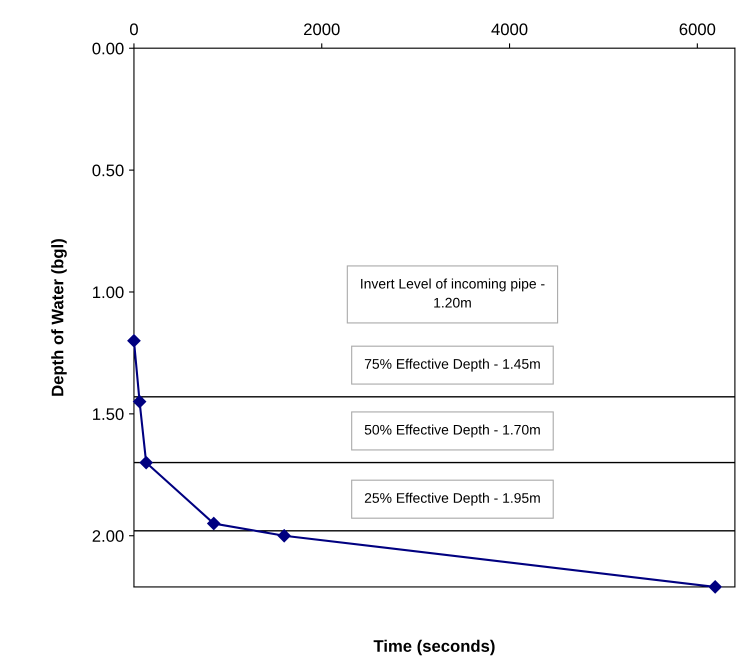  Describe the element at coordinates (108, 536) in the screenshot. I see `y-tick-label: 2.00` at that location.